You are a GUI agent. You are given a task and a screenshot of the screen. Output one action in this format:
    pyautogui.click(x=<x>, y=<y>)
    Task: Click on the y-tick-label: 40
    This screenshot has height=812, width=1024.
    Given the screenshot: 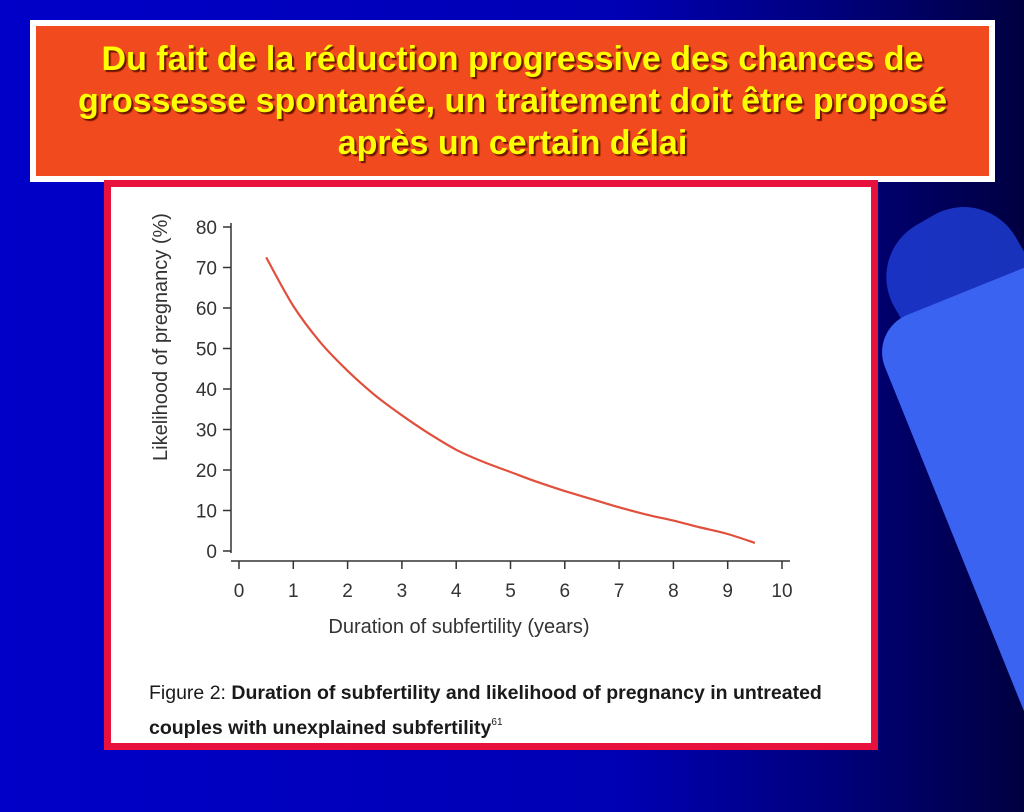 What is the action you would take?
    pyautogui.click(x=206, y=390)
    